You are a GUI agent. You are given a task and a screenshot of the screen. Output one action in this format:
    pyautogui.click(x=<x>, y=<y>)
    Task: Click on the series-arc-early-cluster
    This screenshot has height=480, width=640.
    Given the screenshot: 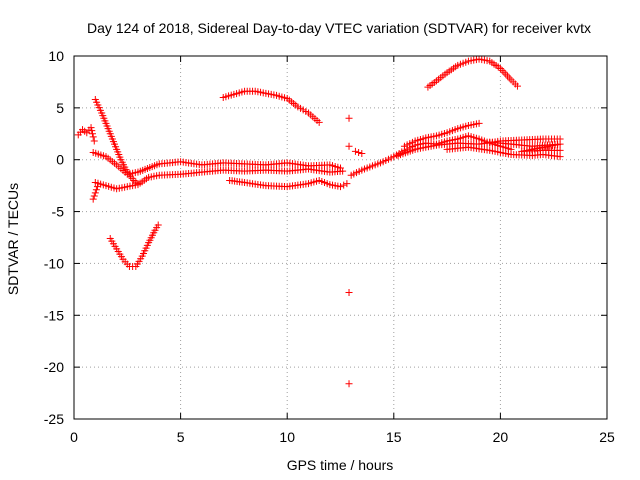 What is the action you would take?
    pyautogui.click(x=86, y=134)
    